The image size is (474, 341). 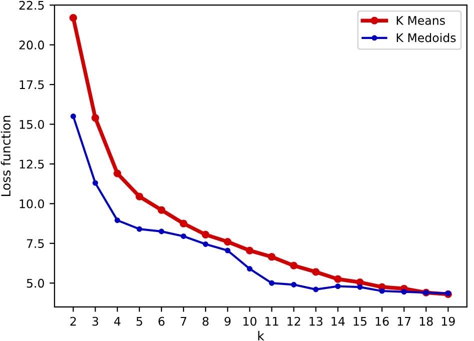 I want to click on x-tick-label: 3, so click(x=95, y=321).